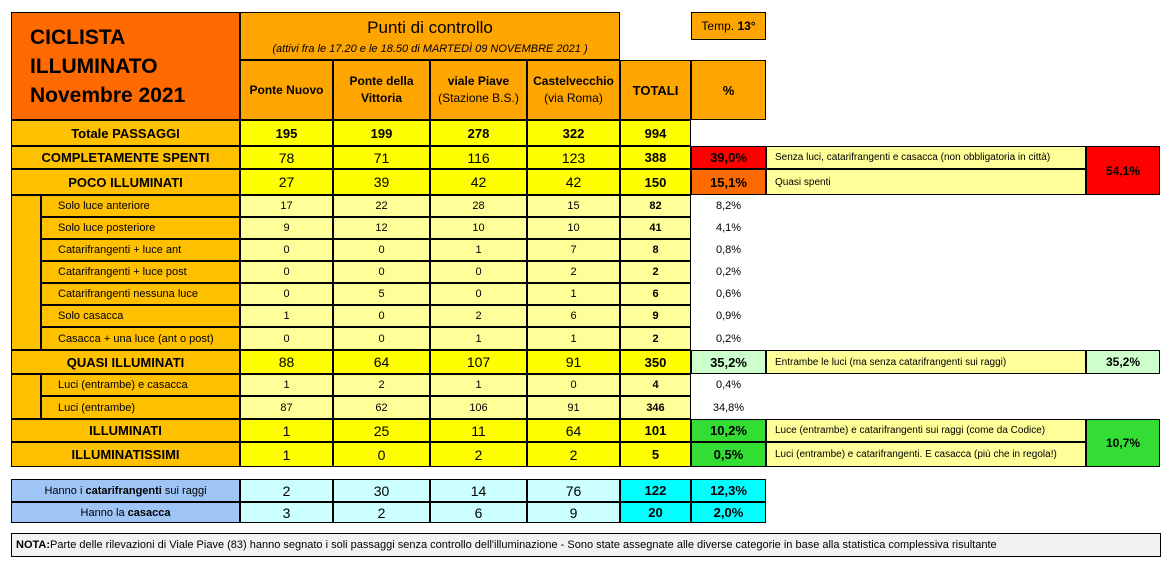  I want to click on row-total: 346, so click(655, 407).